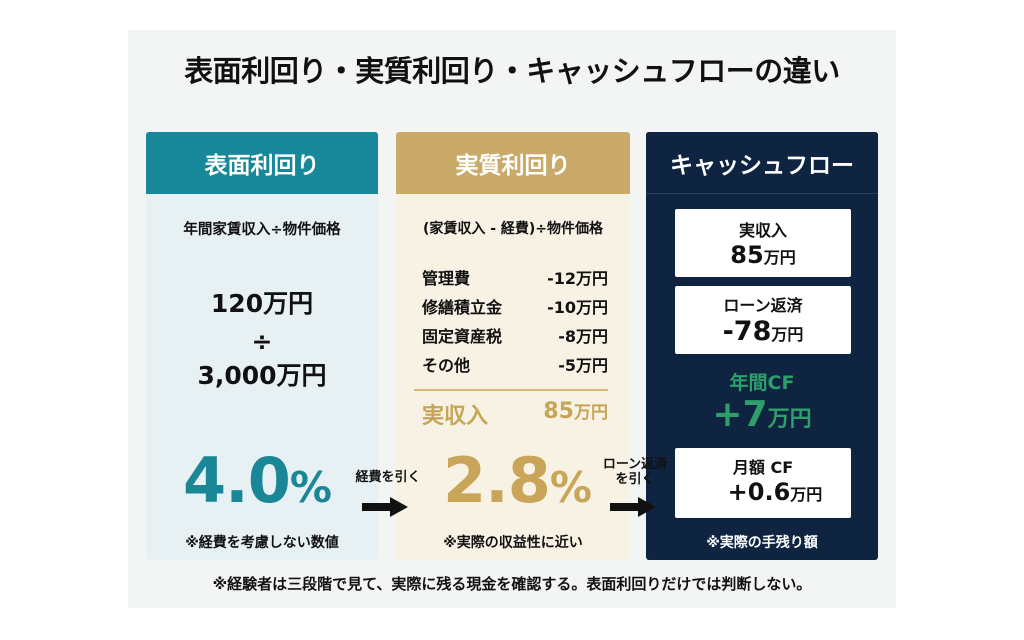 This screenshot has height=640, width=1024. I want to click on surface-rate: 4.0%, so click(262, 480).